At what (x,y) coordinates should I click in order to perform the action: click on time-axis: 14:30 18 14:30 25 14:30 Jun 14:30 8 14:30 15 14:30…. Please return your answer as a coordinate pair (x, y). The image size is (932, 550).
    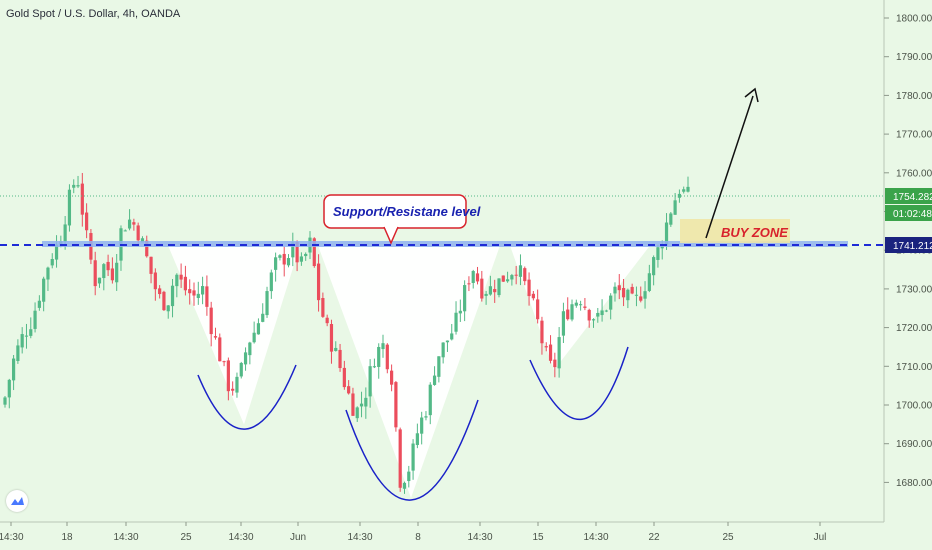
    Looking at the image, I should click on (413, 532).